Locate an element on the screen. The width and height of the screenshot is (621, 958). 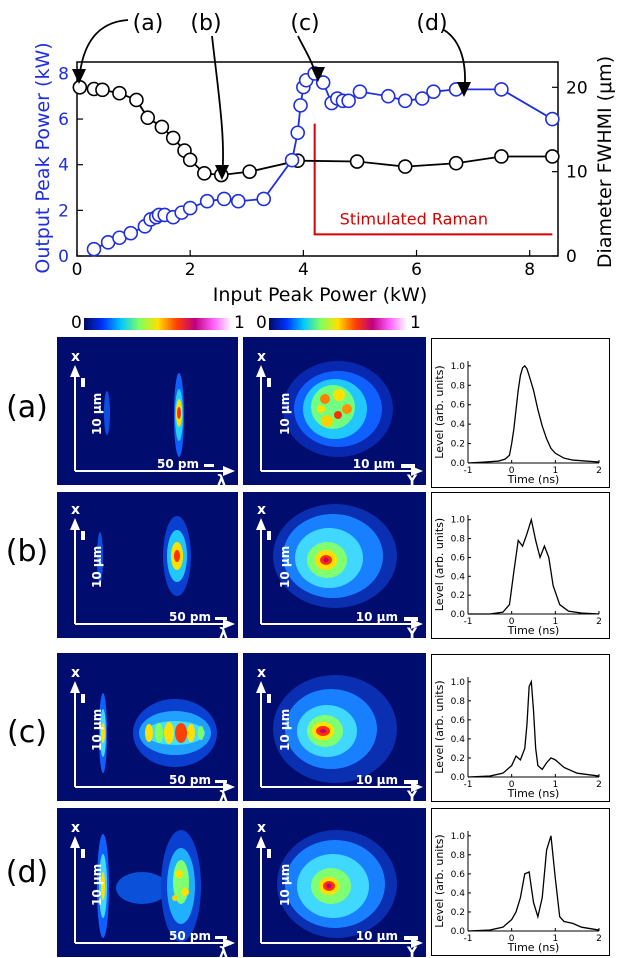
left-y-tick-label: 8 is located at coordinates (63, 74).